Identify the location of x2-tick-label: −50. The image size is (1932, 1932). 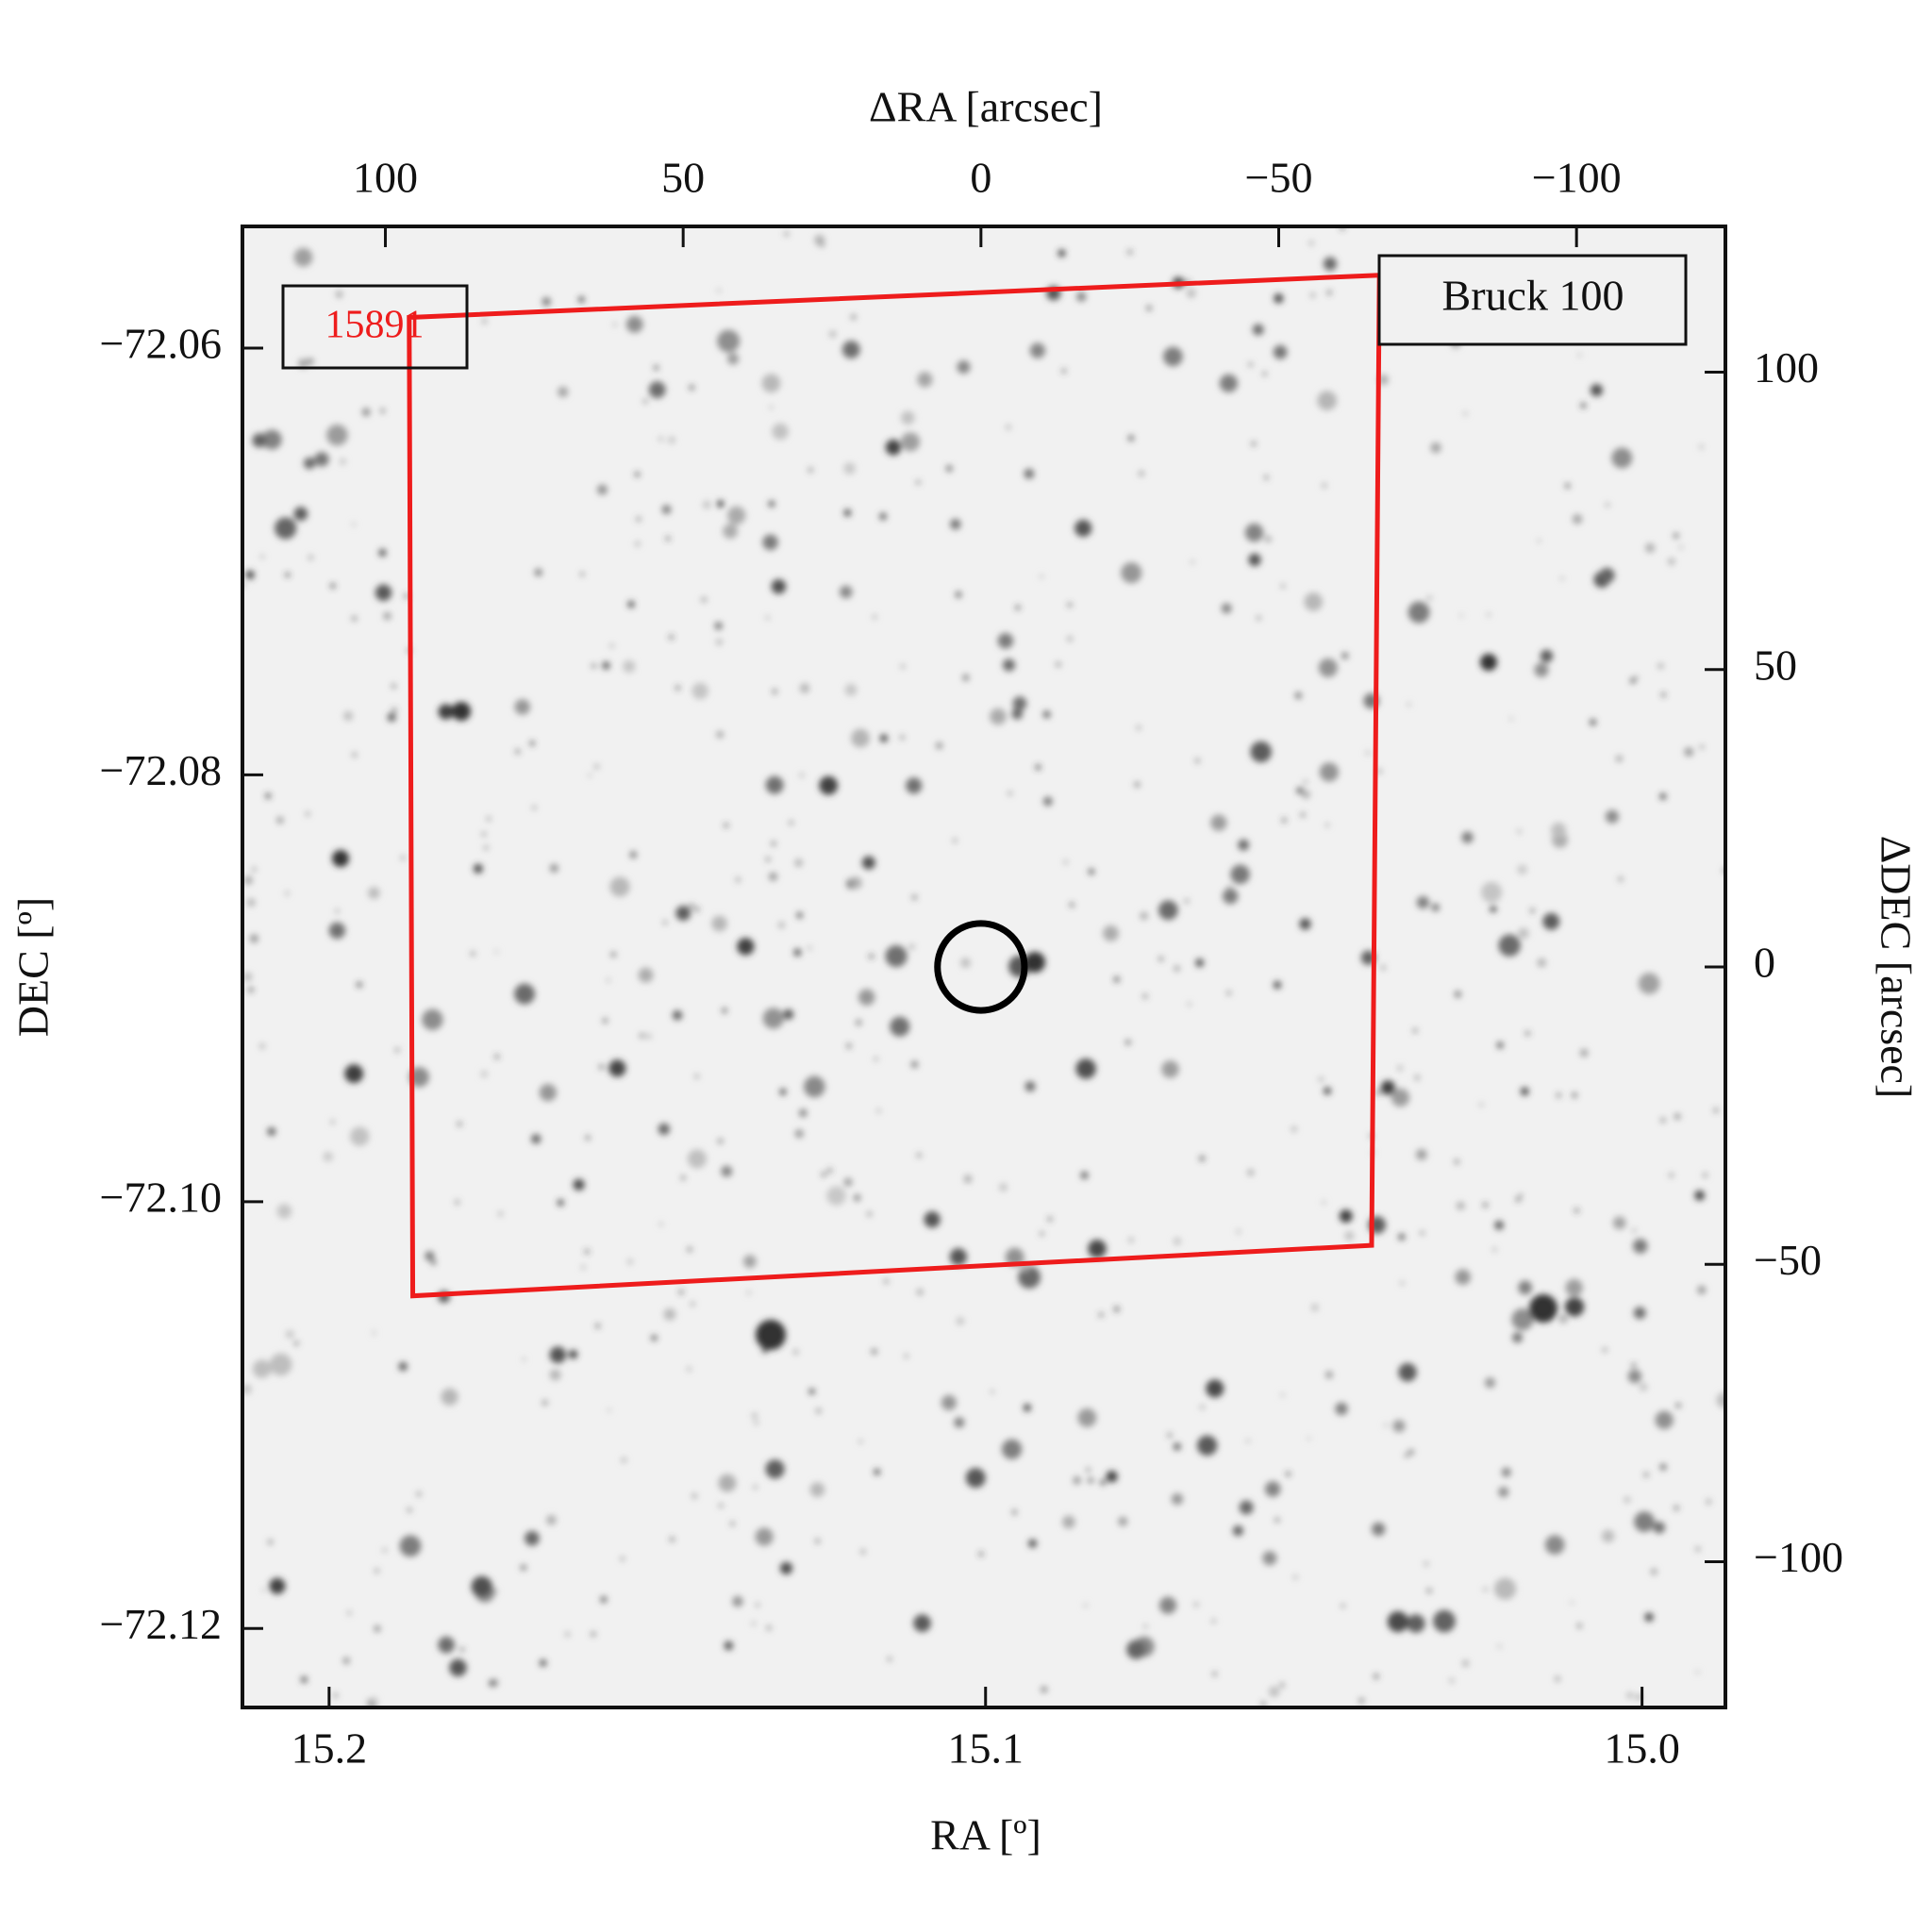
(1279, 178).